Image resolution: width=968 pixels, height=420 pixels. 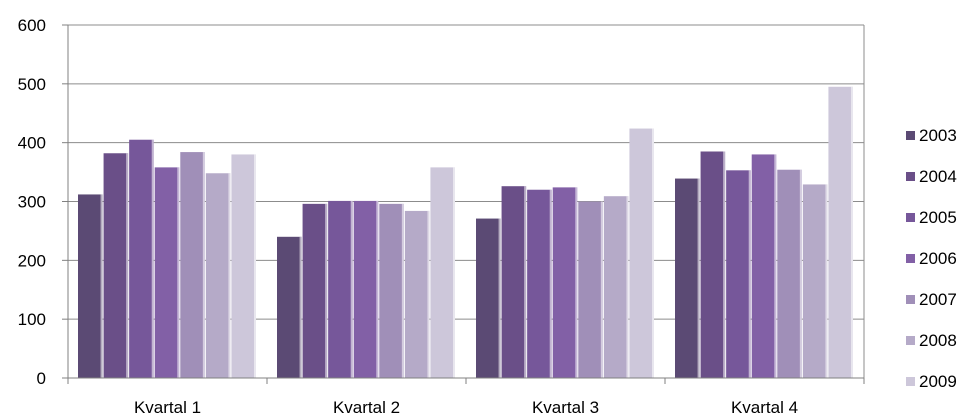 I want to click on y-tick-label: 400, so click(x=32, y=143).